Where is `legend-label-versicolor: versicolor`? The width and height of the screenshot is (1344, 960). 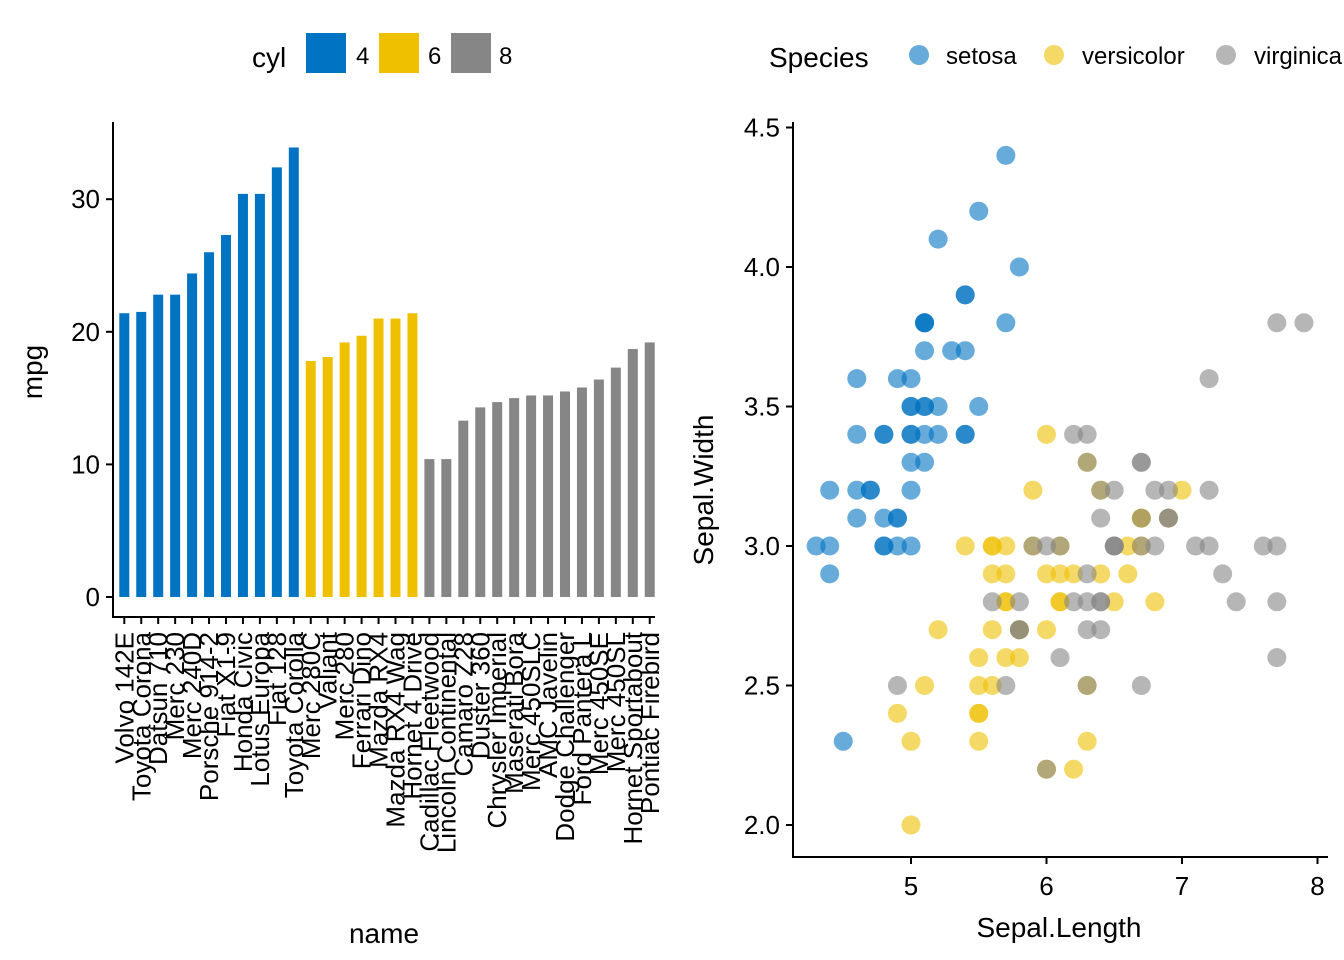 legend-label-versicolor: versicolor is located at coordinates (1133, 56).